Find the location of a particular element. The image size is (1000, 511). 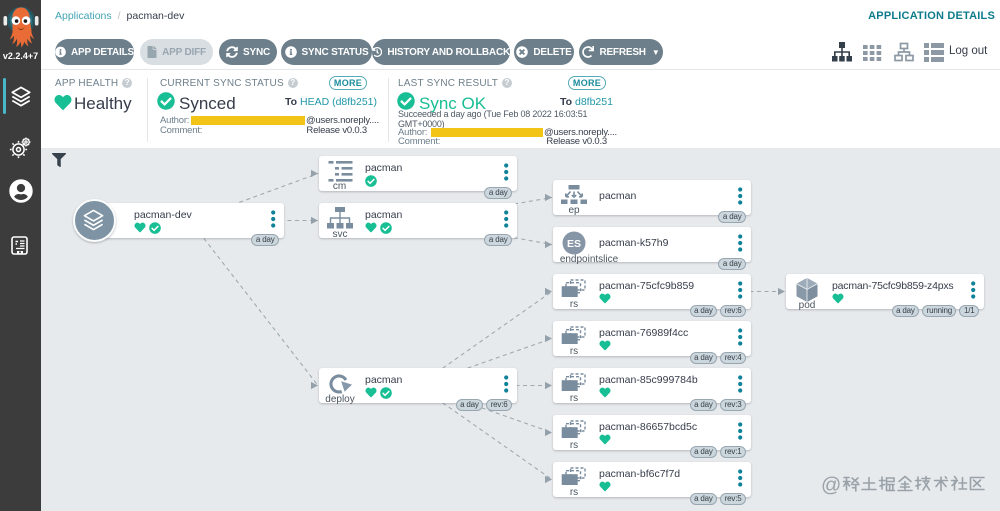

svg-text: ES is located at coordinates (574, 244).